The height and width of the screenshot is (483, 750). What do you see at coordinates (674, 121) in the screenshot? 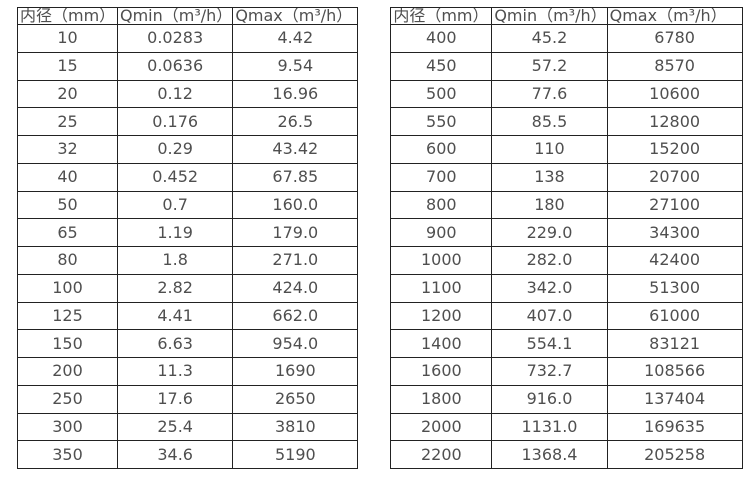
I see `table-cell: 12800` at bounding box center [674, 121].